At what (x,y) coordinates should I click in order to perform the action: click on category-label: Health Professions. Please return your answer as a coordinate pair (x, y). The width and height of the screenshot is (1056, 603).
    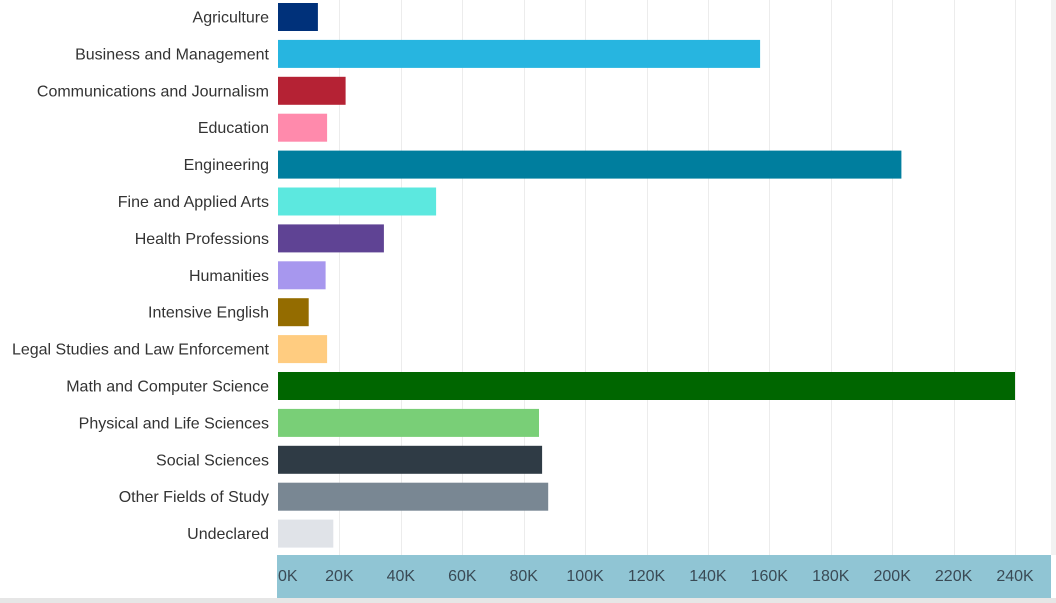
    Looking at the image, I should click on (202, 239).